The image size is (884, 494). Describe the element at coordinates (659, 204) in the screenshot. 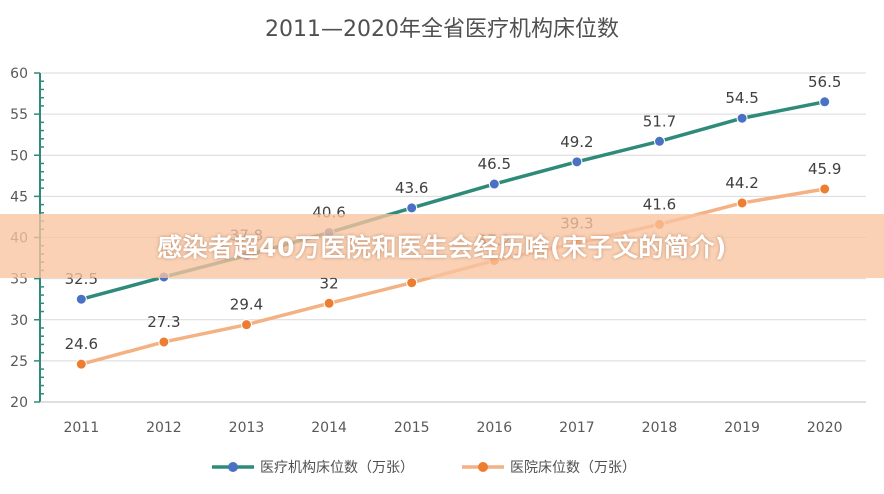

I see `data-label: 41.6` at that location.